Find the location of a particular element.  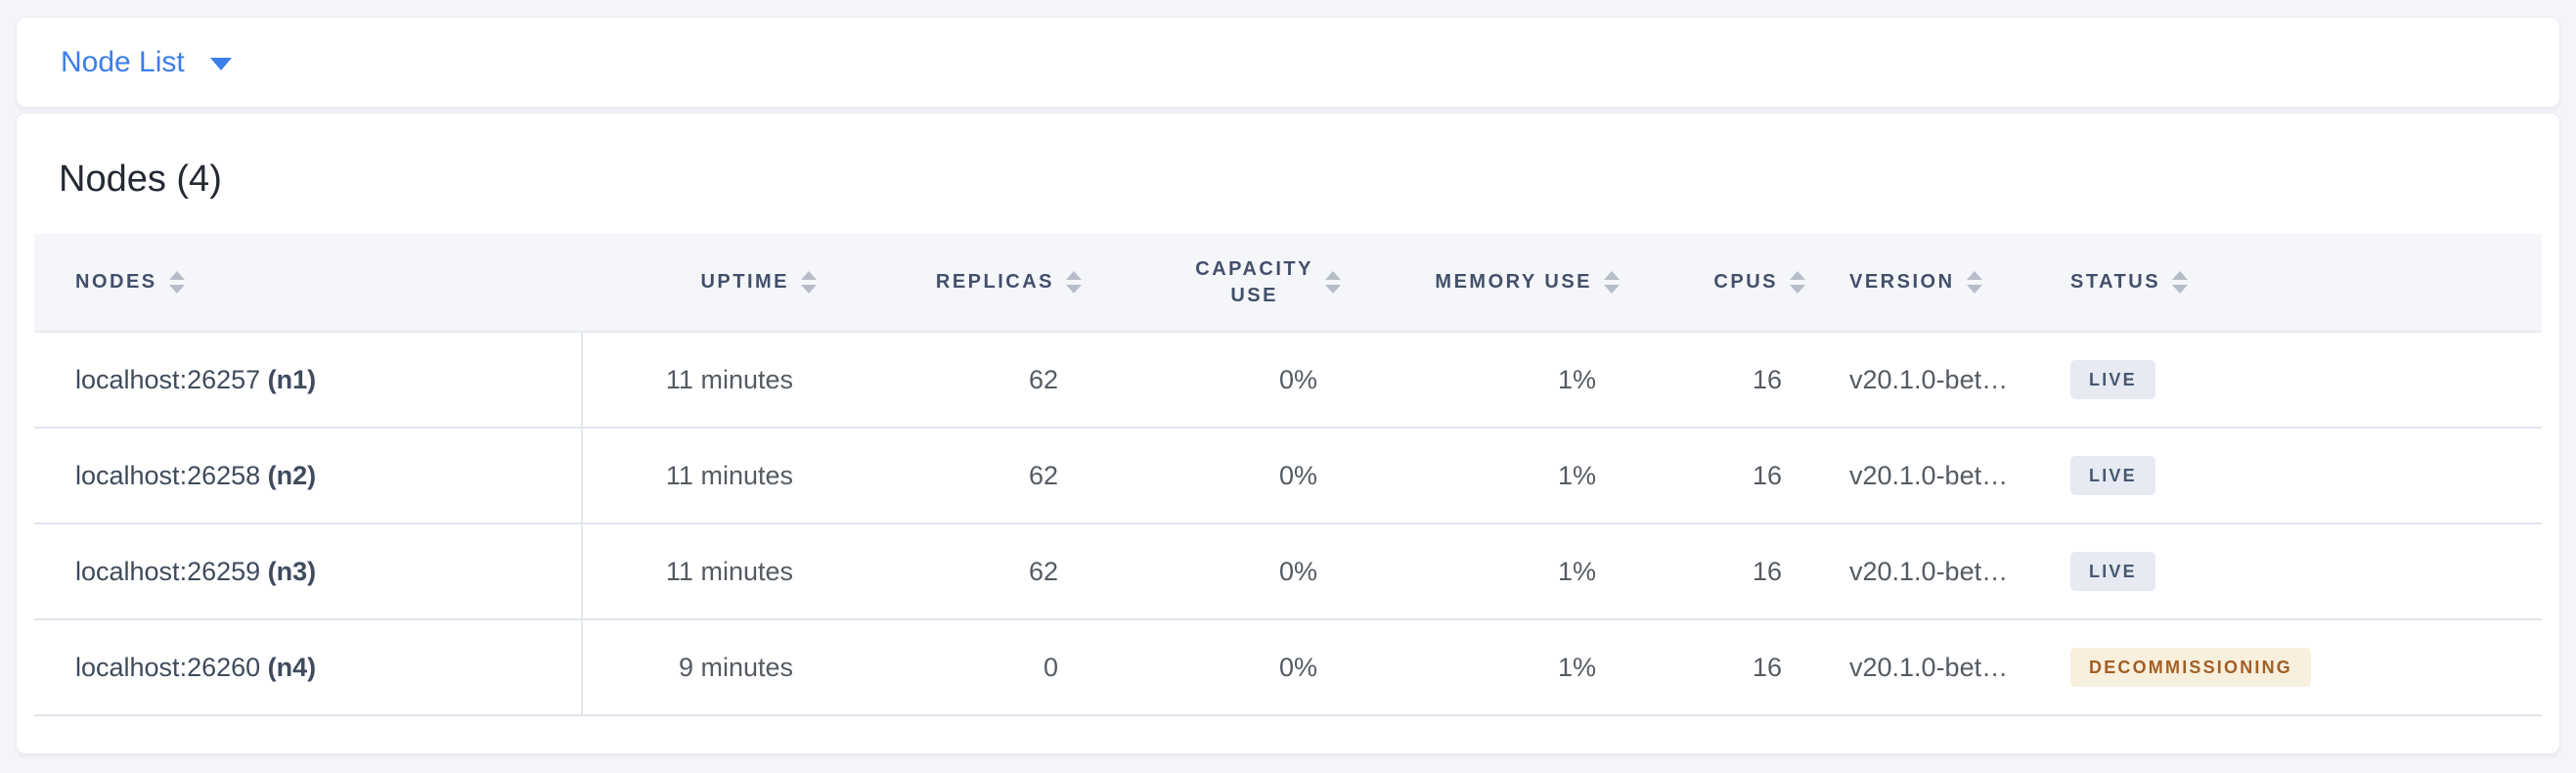

status-badge: DECOMMISSIONING is located at coordinates (2191, 668).